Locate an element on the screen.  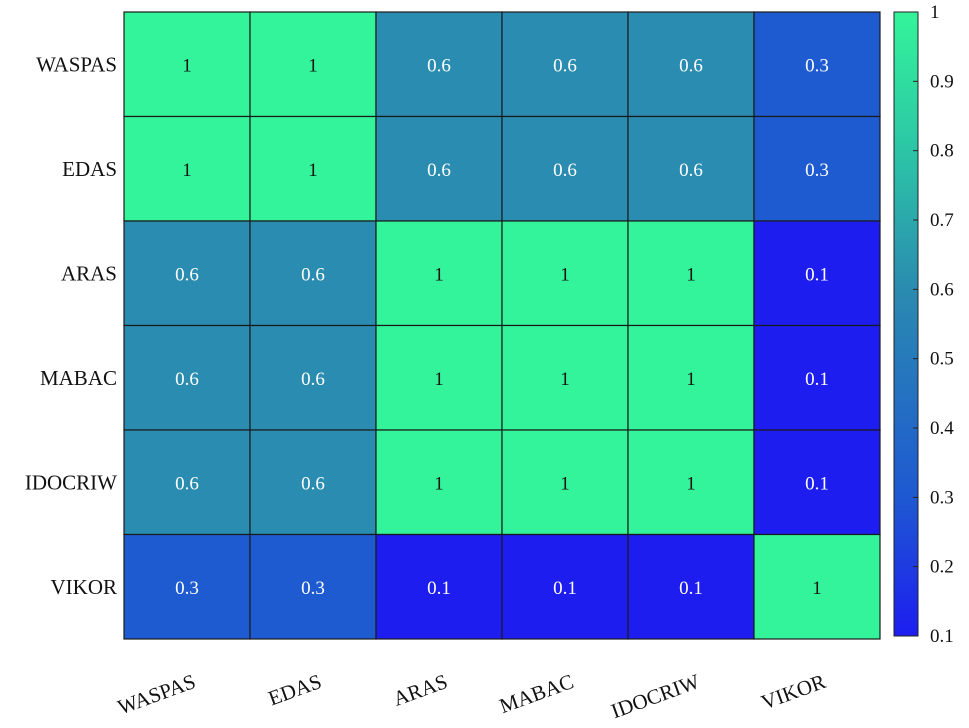
column-tick-label: VIKOR is located at coordinates (793, 691).